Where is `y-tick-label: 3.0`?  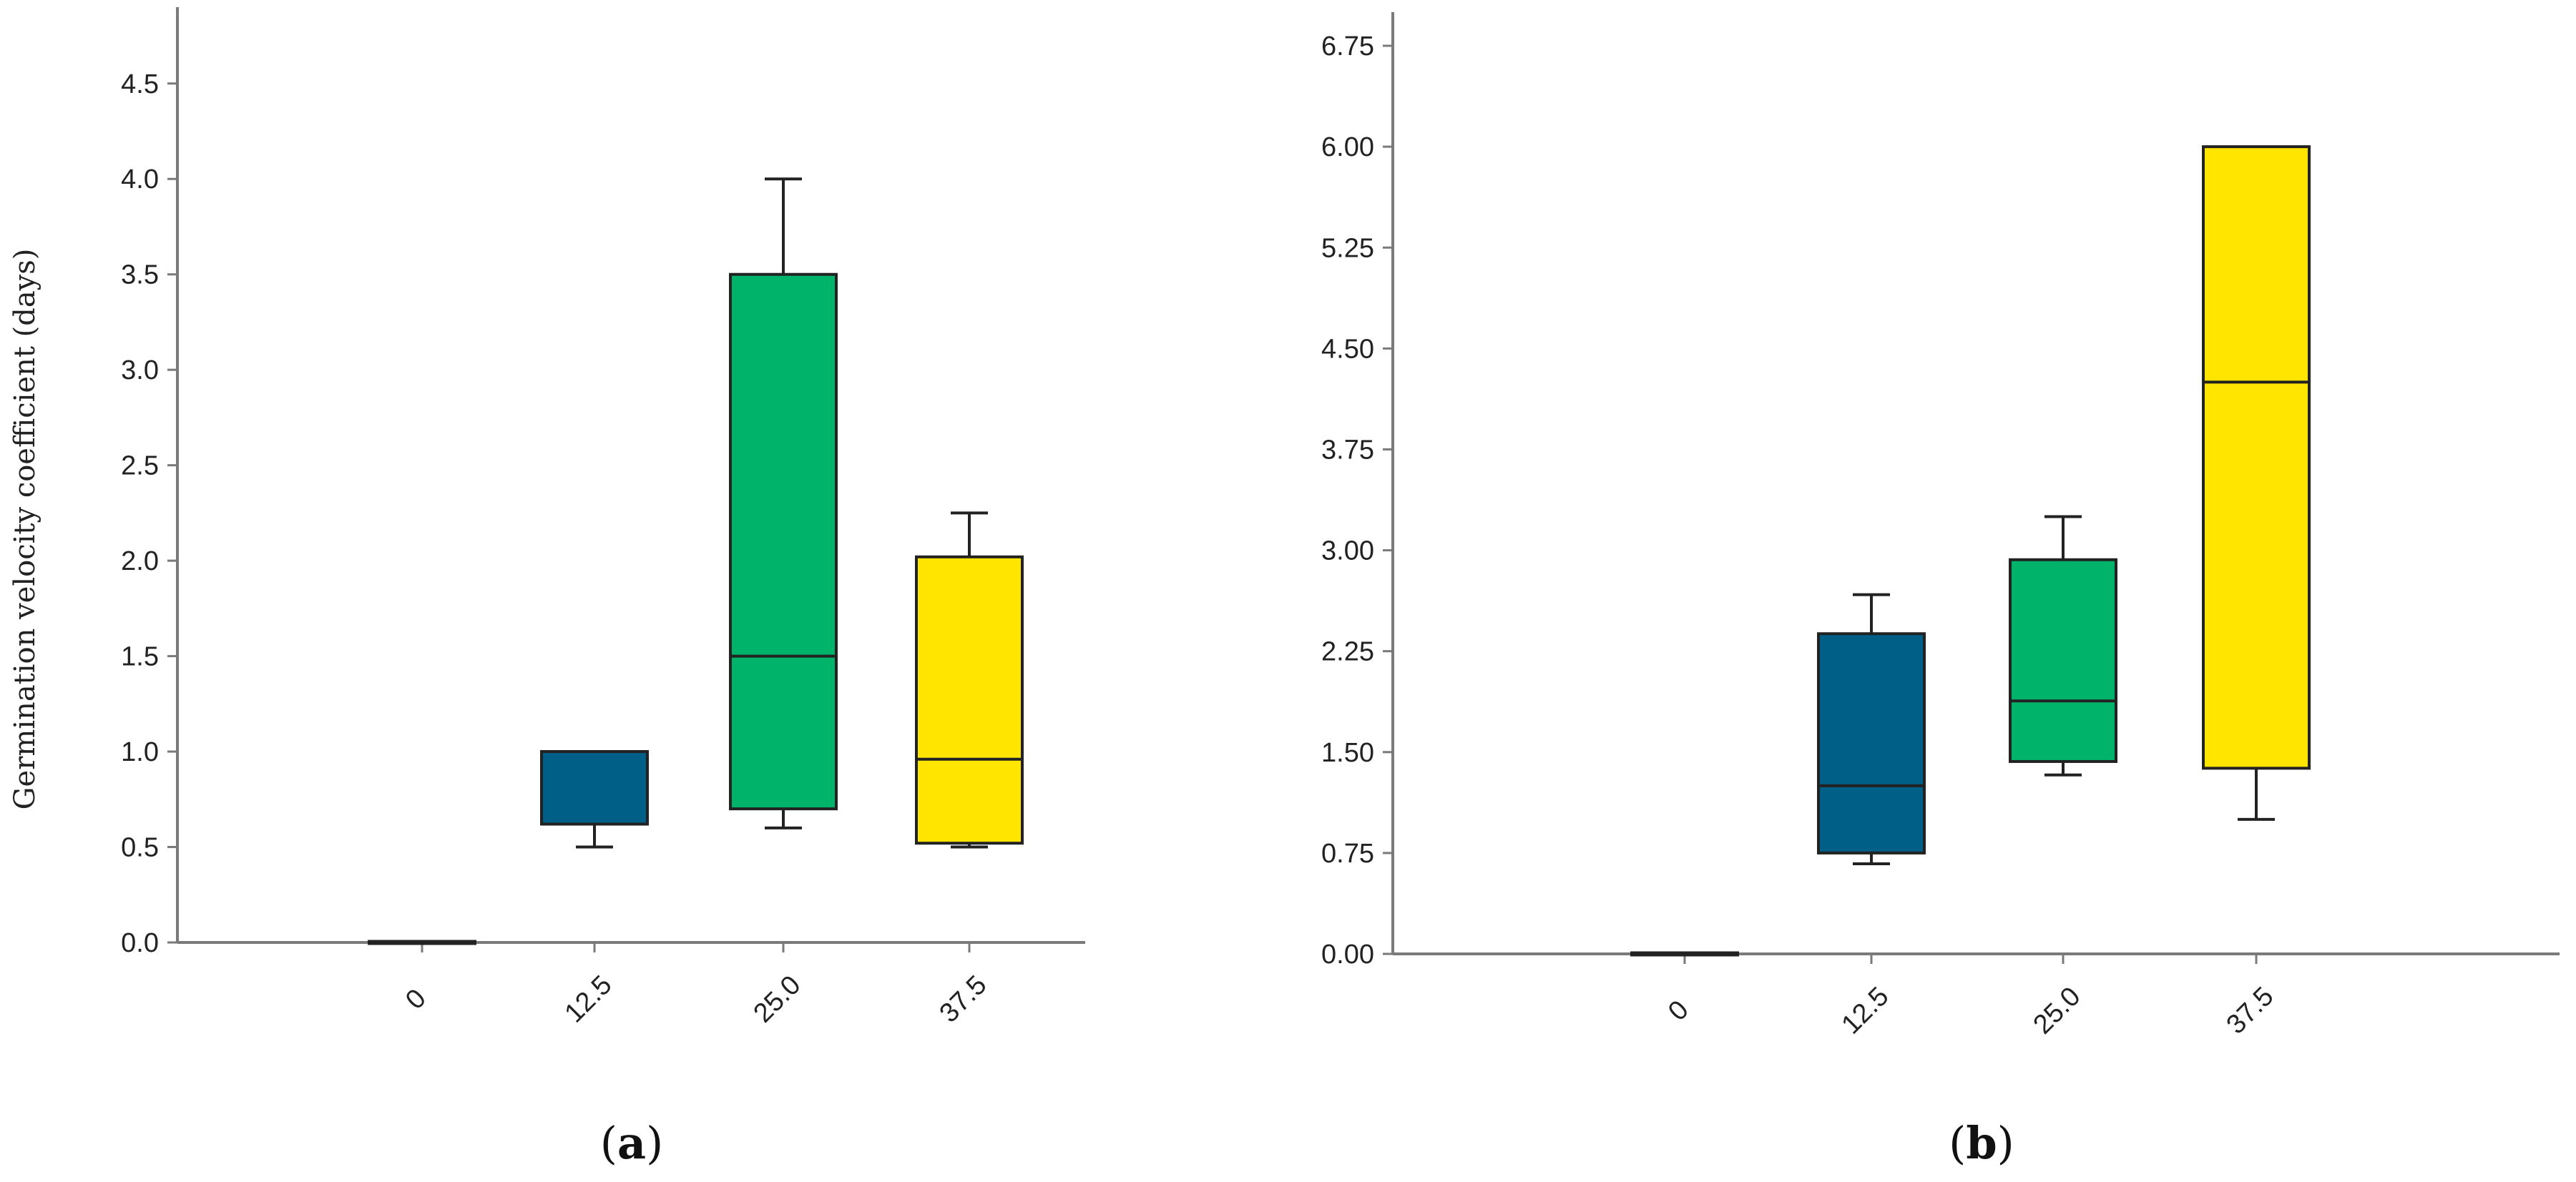
y-tick-label: 3.0 is located at coordinates (140, 370).